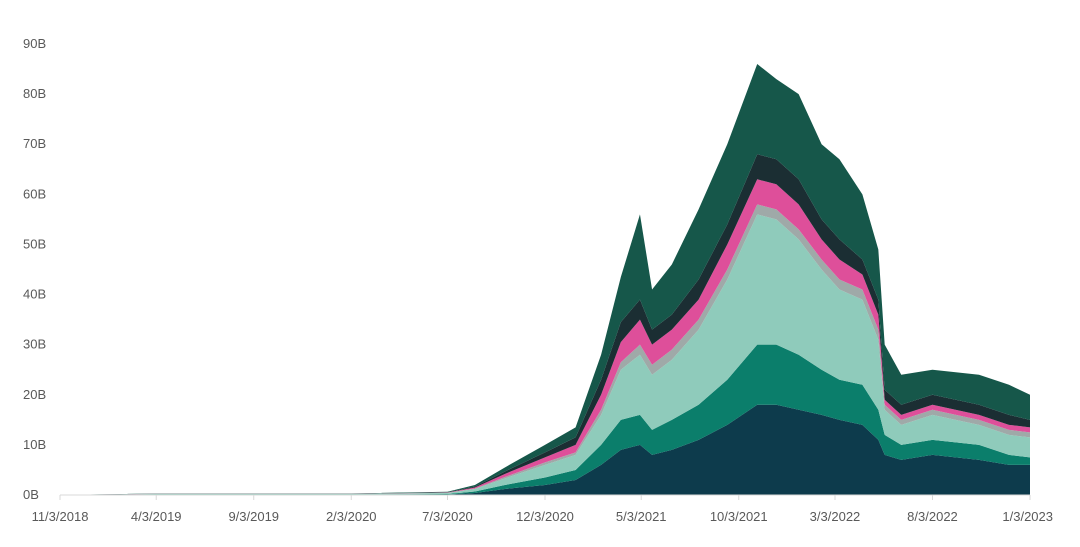 The height and width of the screenshot is (547, 1080). I want to click on y-tick-label: 40B, so click(34, 294).